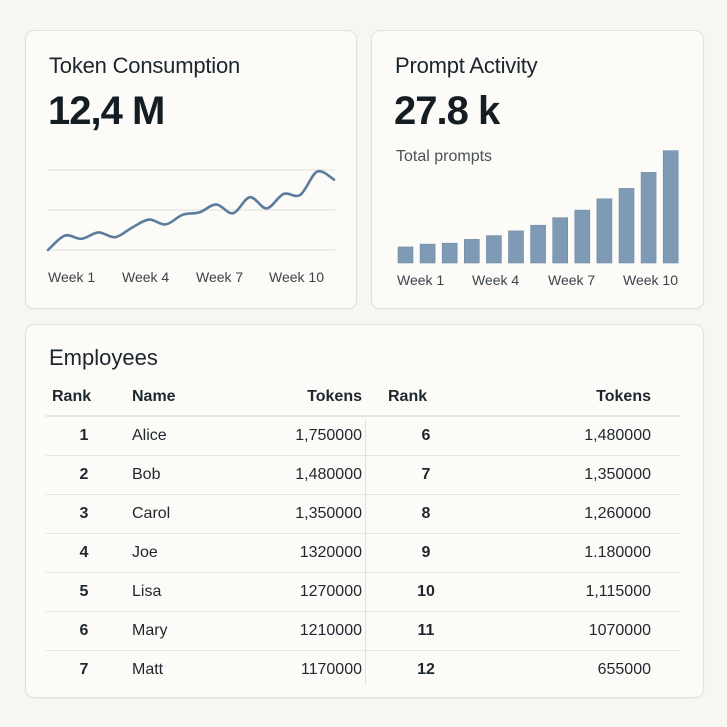  What do you see at coordinates (423, 631) in the screenshot?
I see `rank-cell: 11` at bounding box center [423, 631].